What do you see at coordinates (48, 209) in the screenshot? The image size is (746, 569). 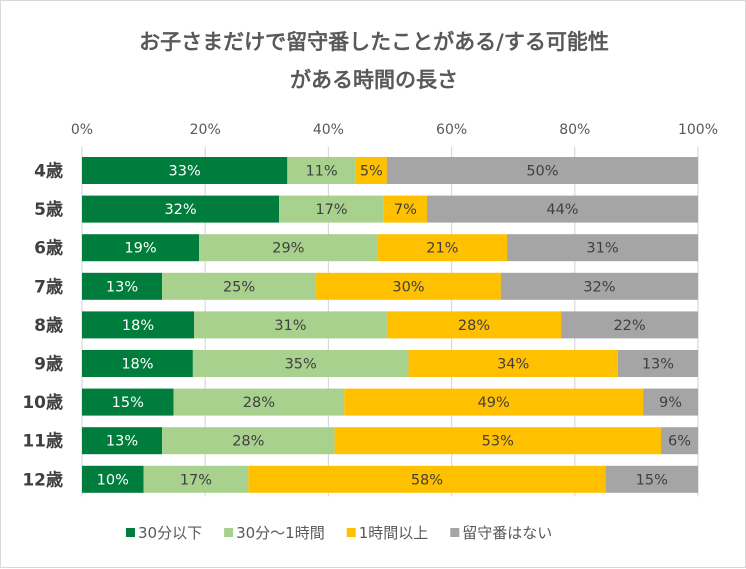 I see `category-label: 5歳` at bounding box center [48, 209].